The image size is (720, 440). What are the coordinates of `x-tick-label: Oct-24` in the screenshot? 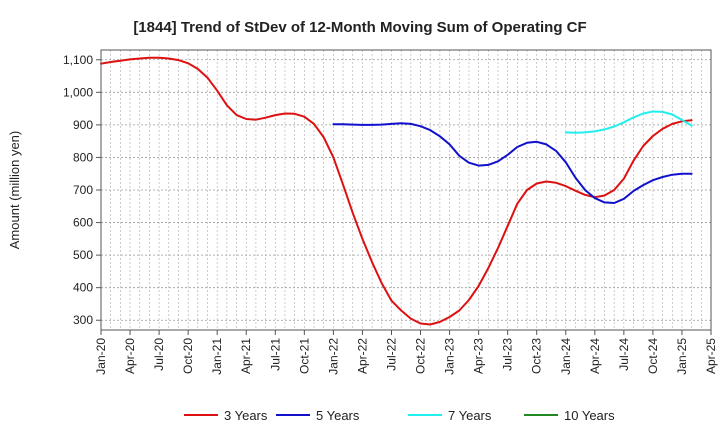 It's located at (653, 356).